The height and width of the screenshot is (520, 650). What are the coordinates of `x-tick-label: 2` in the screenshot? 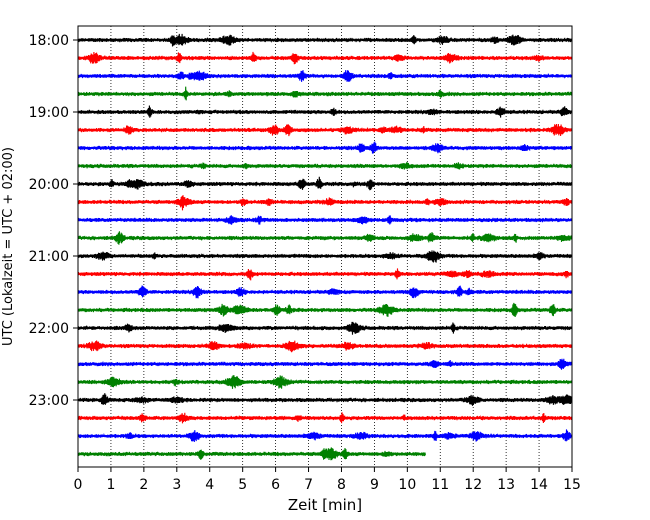 It's located at (143, 485).